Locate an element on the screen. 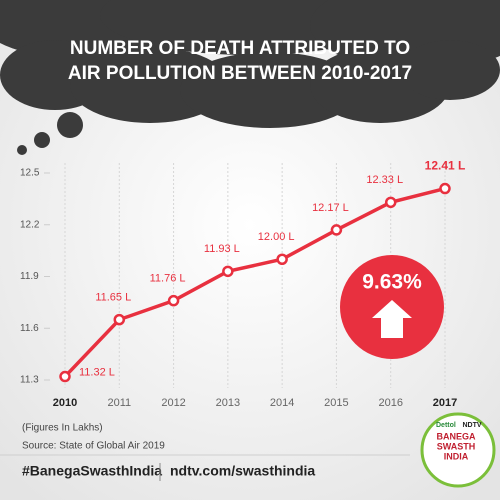  value-label: 11.32 L is located at coordinates (97, 372).